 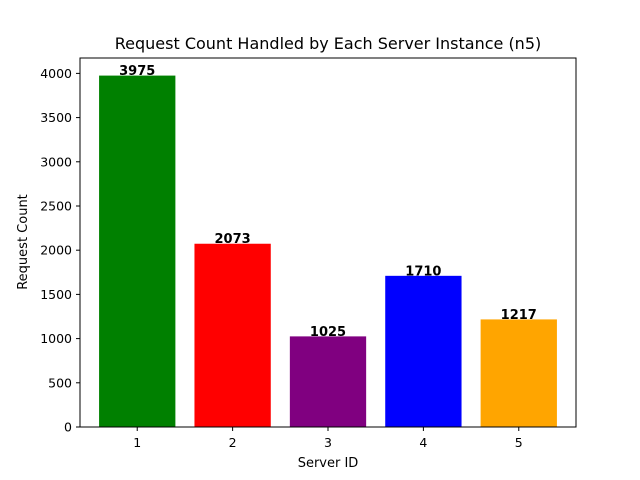 I want to click on x-axis: 1 2 3 4 5, so click(x=328, y=438).